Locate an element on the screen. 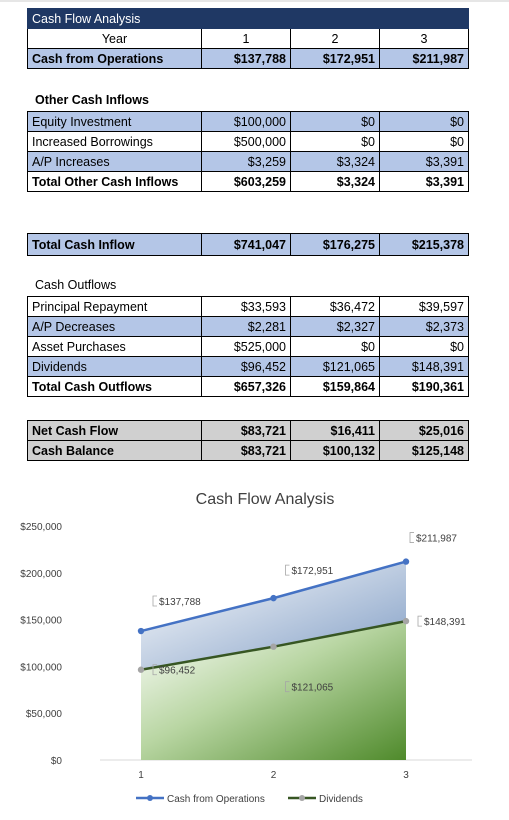 This screenshot has width=509, height=820. row-label: Total Cash Outflows is located at coordinates (114, 386).